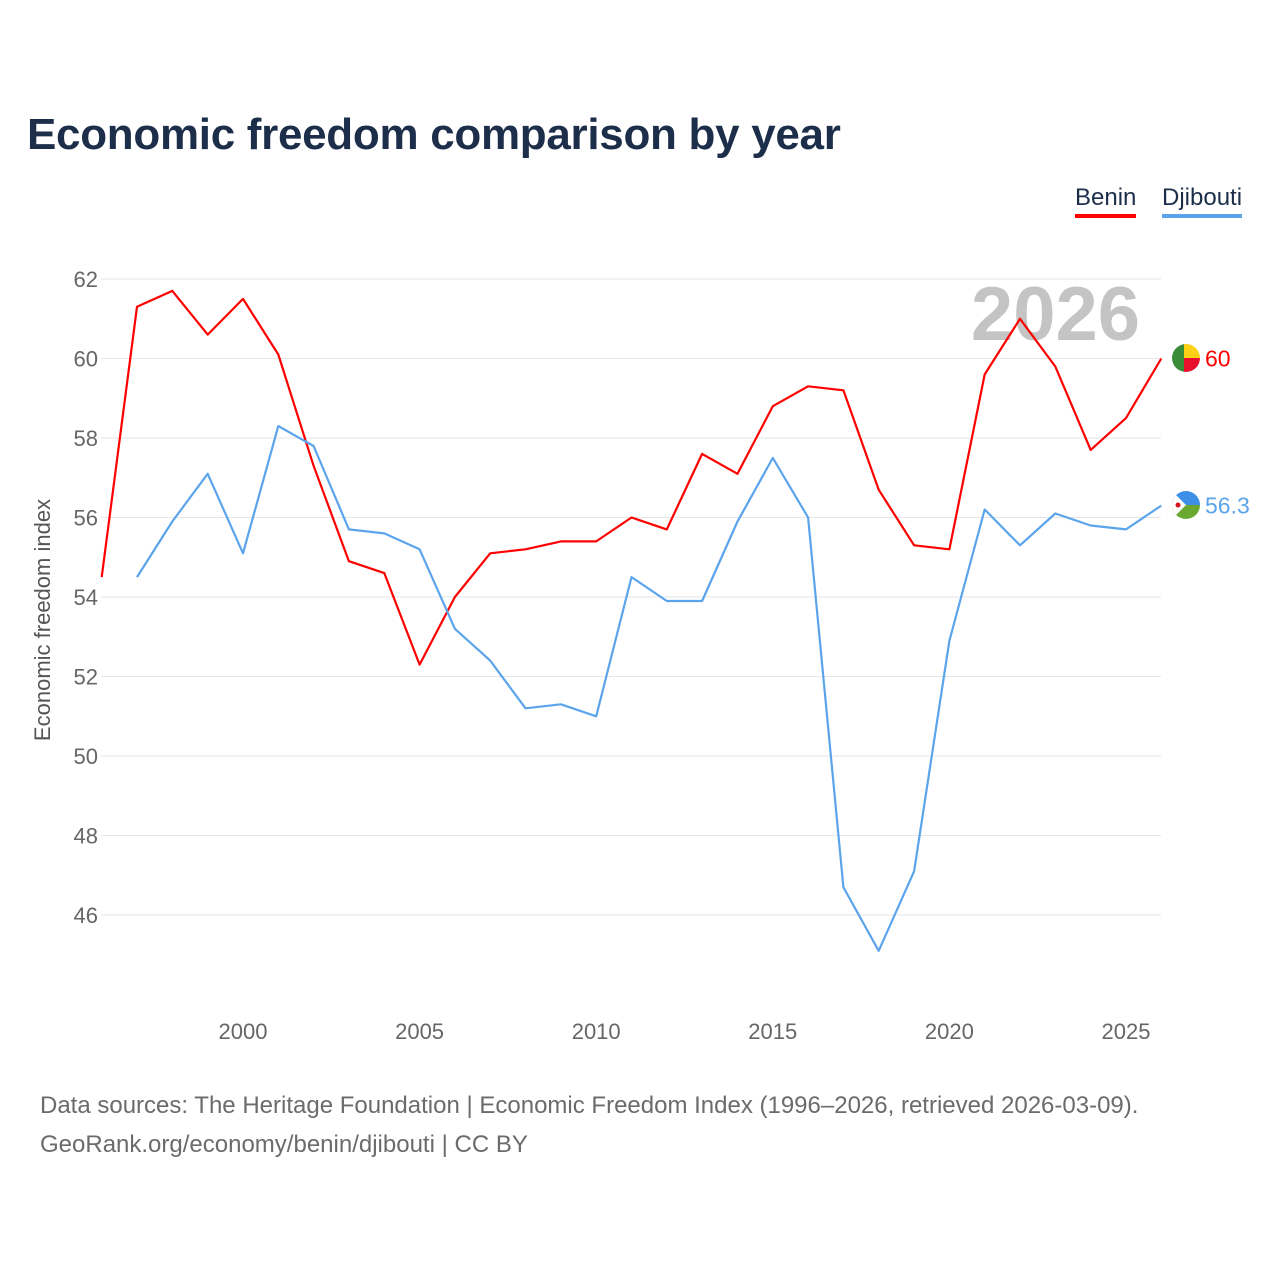  I want to click on y-tick-label: 50, so click(86, 756).